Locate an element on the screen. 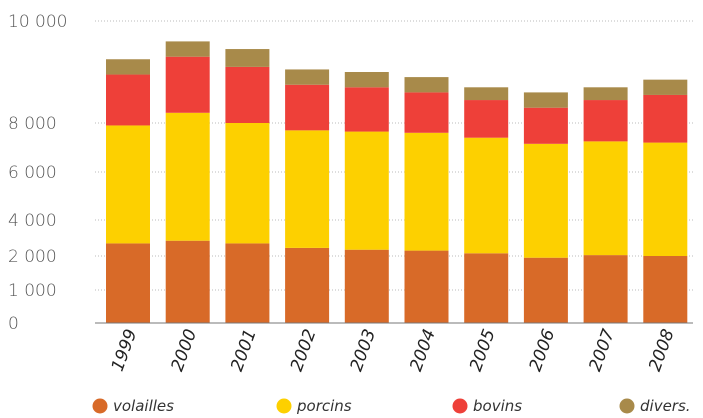 Image resolution: width=703 pixels, height=418 pixels. bar-segment-bovins-2006 is located at coordinates (545, 125).